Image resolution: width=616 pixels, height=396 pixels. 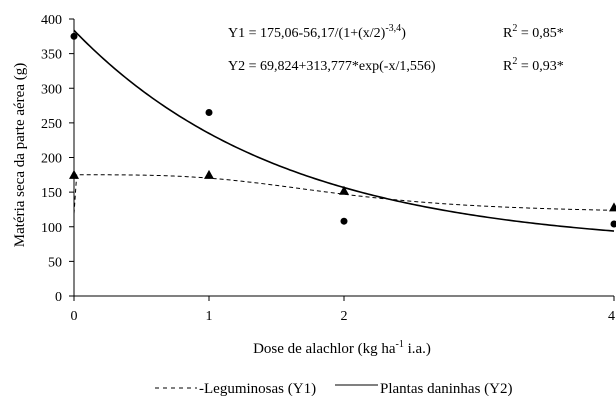 What do you see at coordinates (446, 388) in the screenshot?
I see `legend-label-y2: Plantas daninhas (Y2)` at bounding box center [446, 388].